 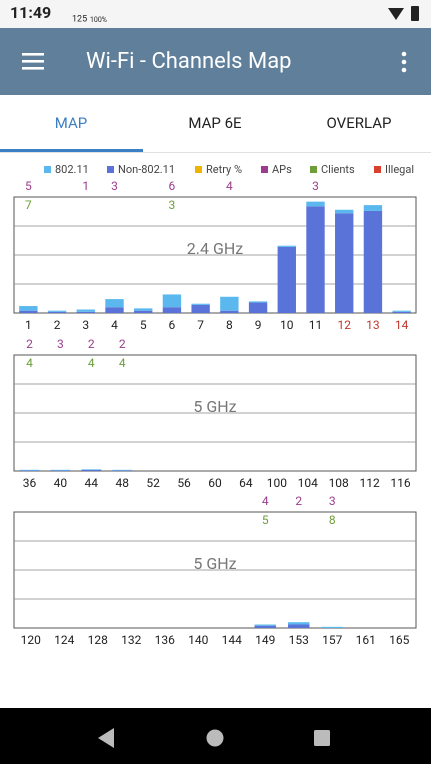 What do you see at coordinates (265, 520) in the screenshot?
I see `client-count: 5` at bounding box center [265, 520].